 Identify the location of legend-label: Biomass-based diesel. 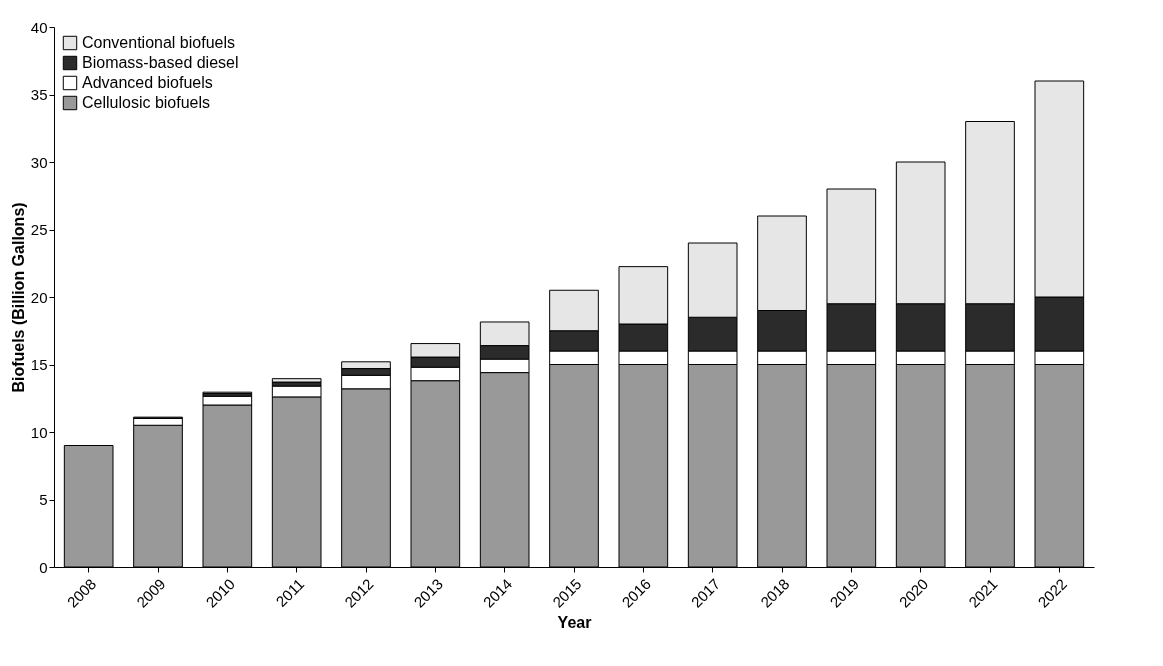
(160, 62).